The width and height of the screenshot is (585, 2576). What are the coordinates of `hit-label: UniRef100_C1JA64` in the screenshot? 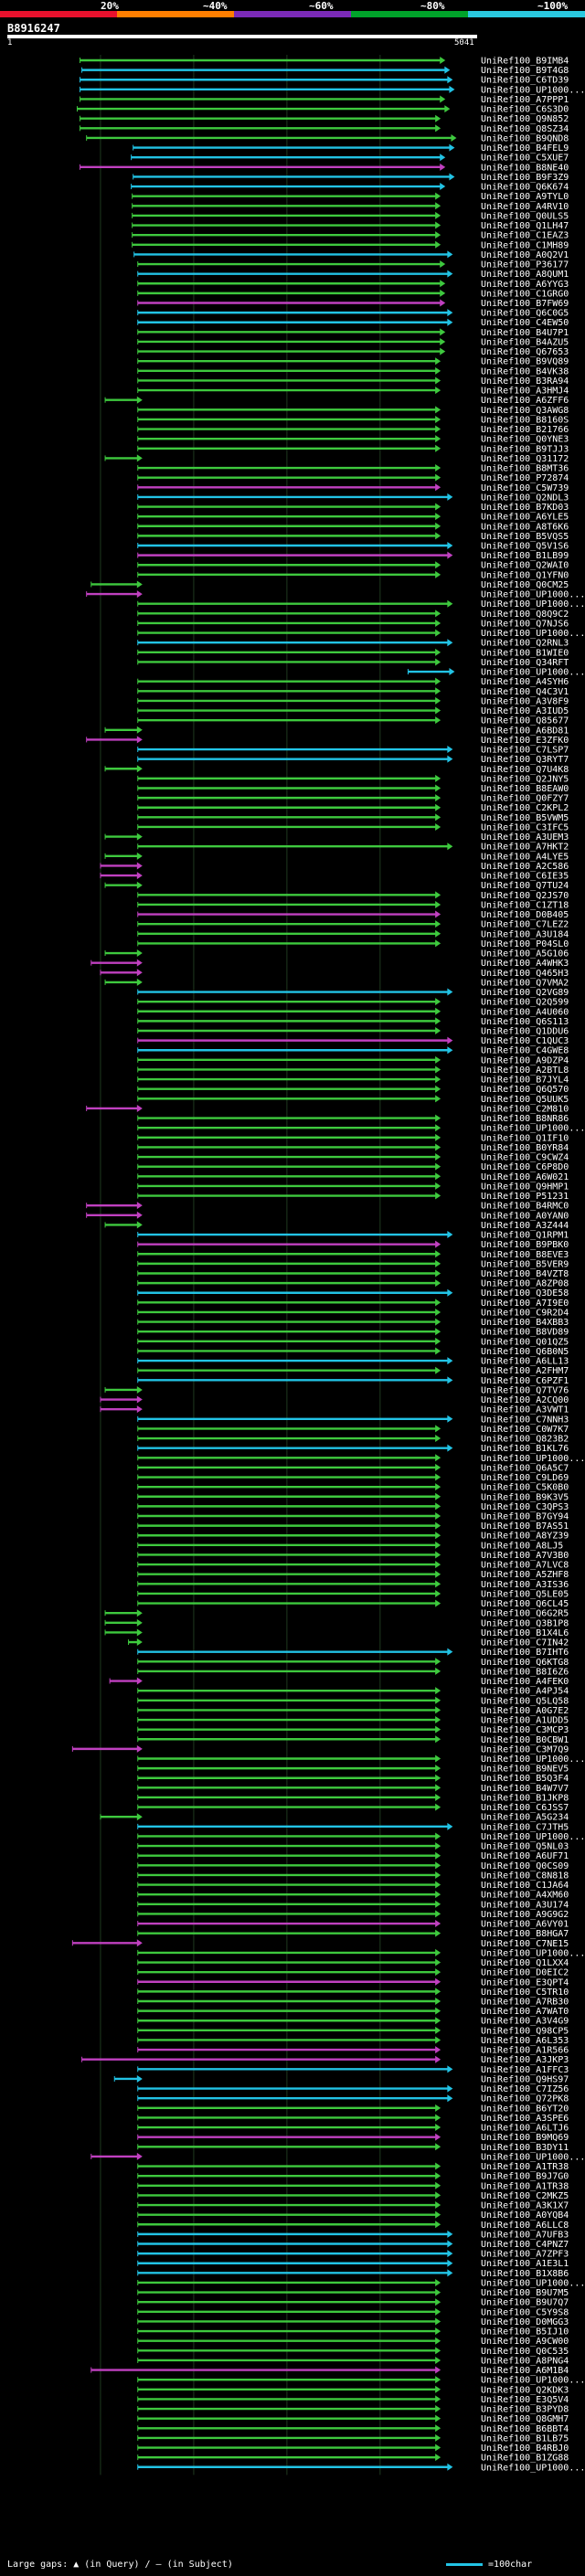 It's located at (525, 1886).